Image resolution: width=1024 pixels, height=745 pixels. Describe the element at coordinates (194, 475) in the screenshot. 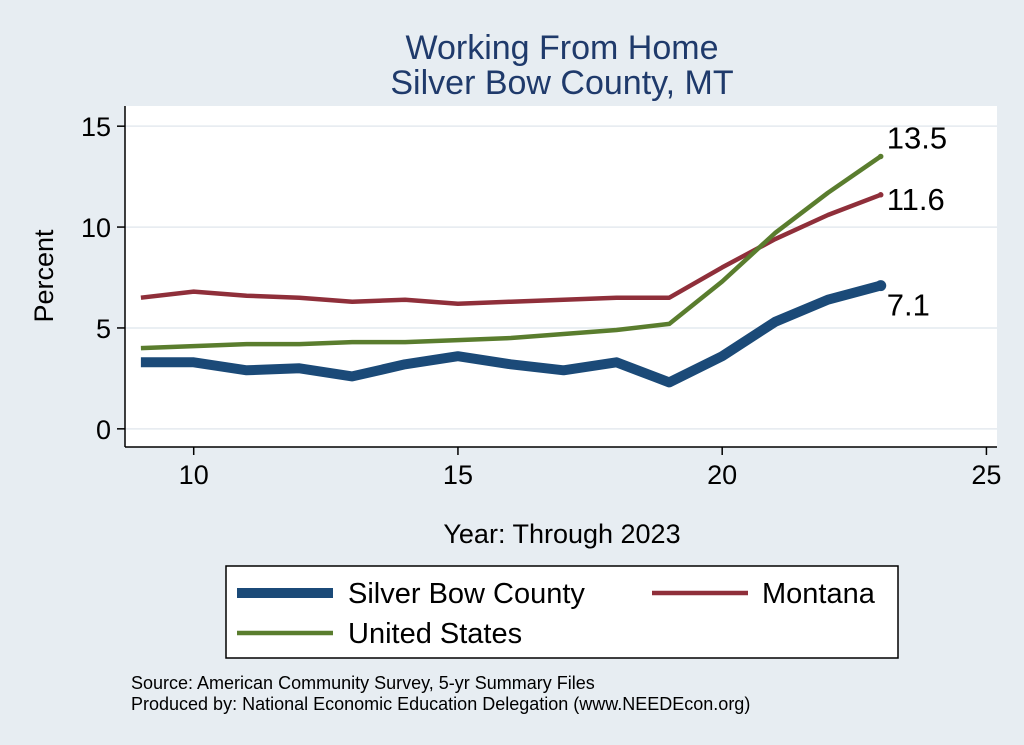

I see `x-tick-label: 10` at that location.